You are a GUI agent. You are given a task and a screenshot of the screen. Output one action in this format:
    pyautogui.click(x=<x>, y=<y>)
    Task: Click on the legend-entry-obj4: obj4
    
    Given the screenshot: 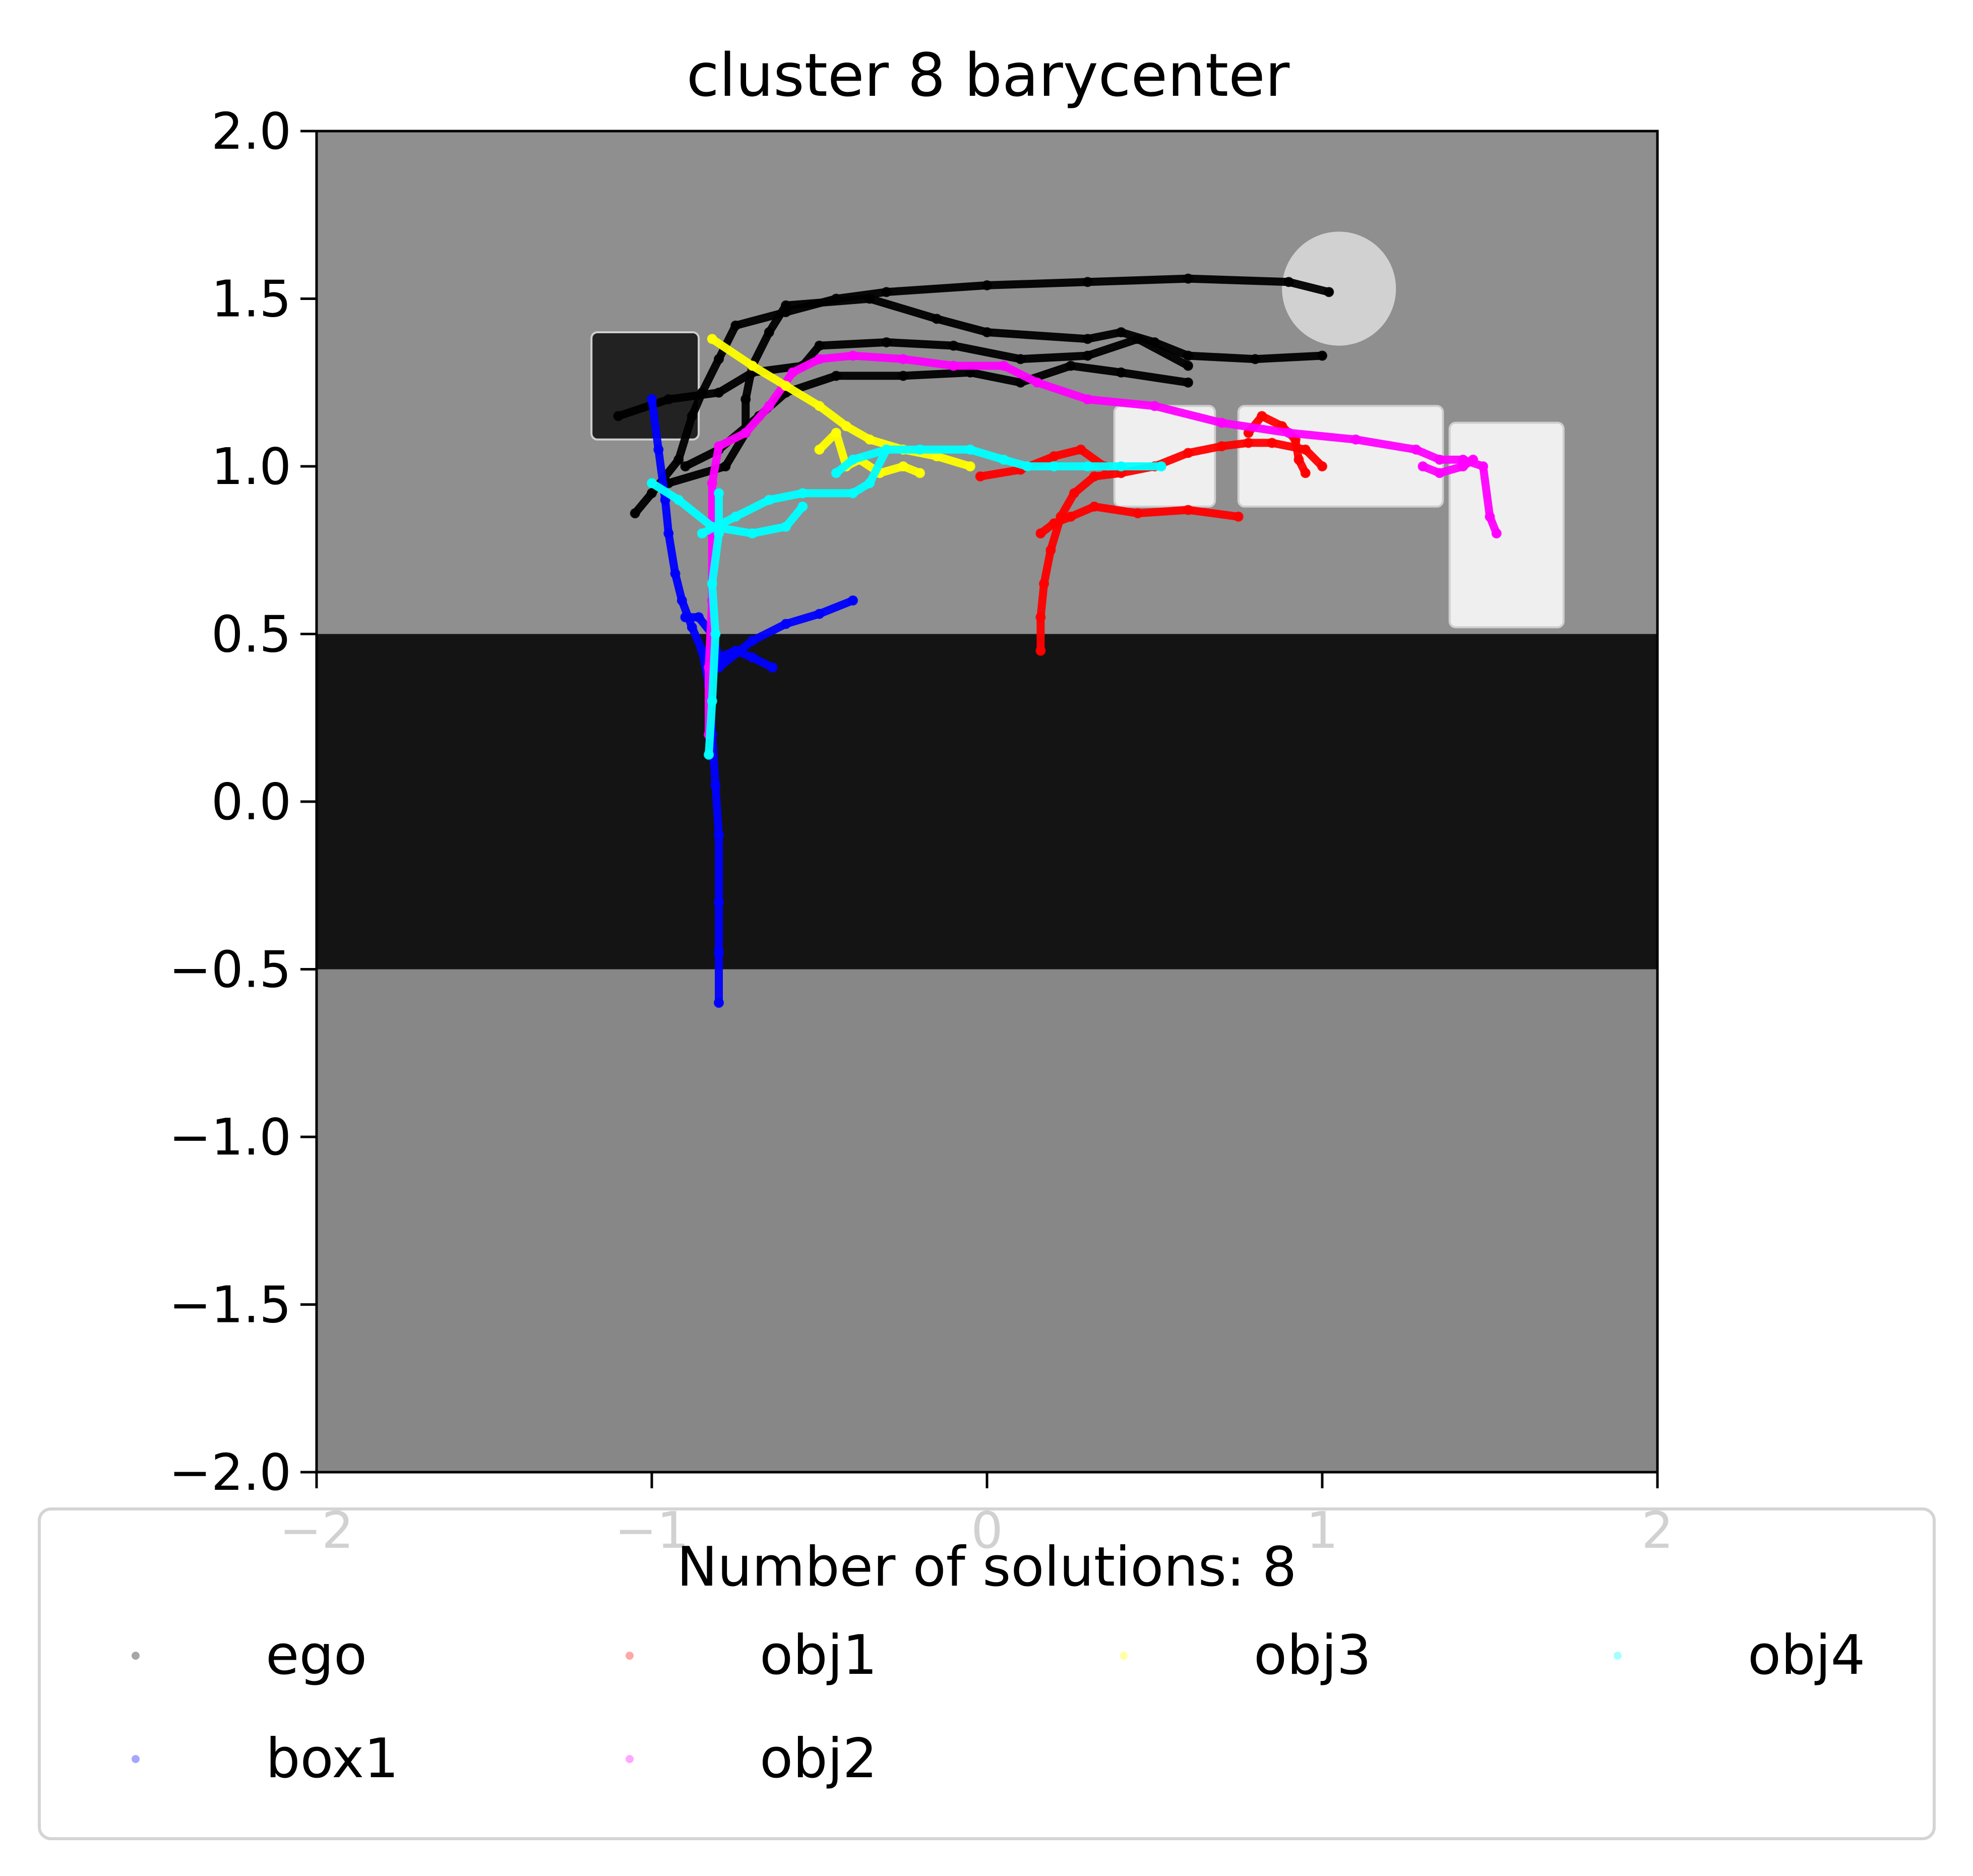 What is the action you would take?
    pyautogui.click(x=1696, y=1655)
    